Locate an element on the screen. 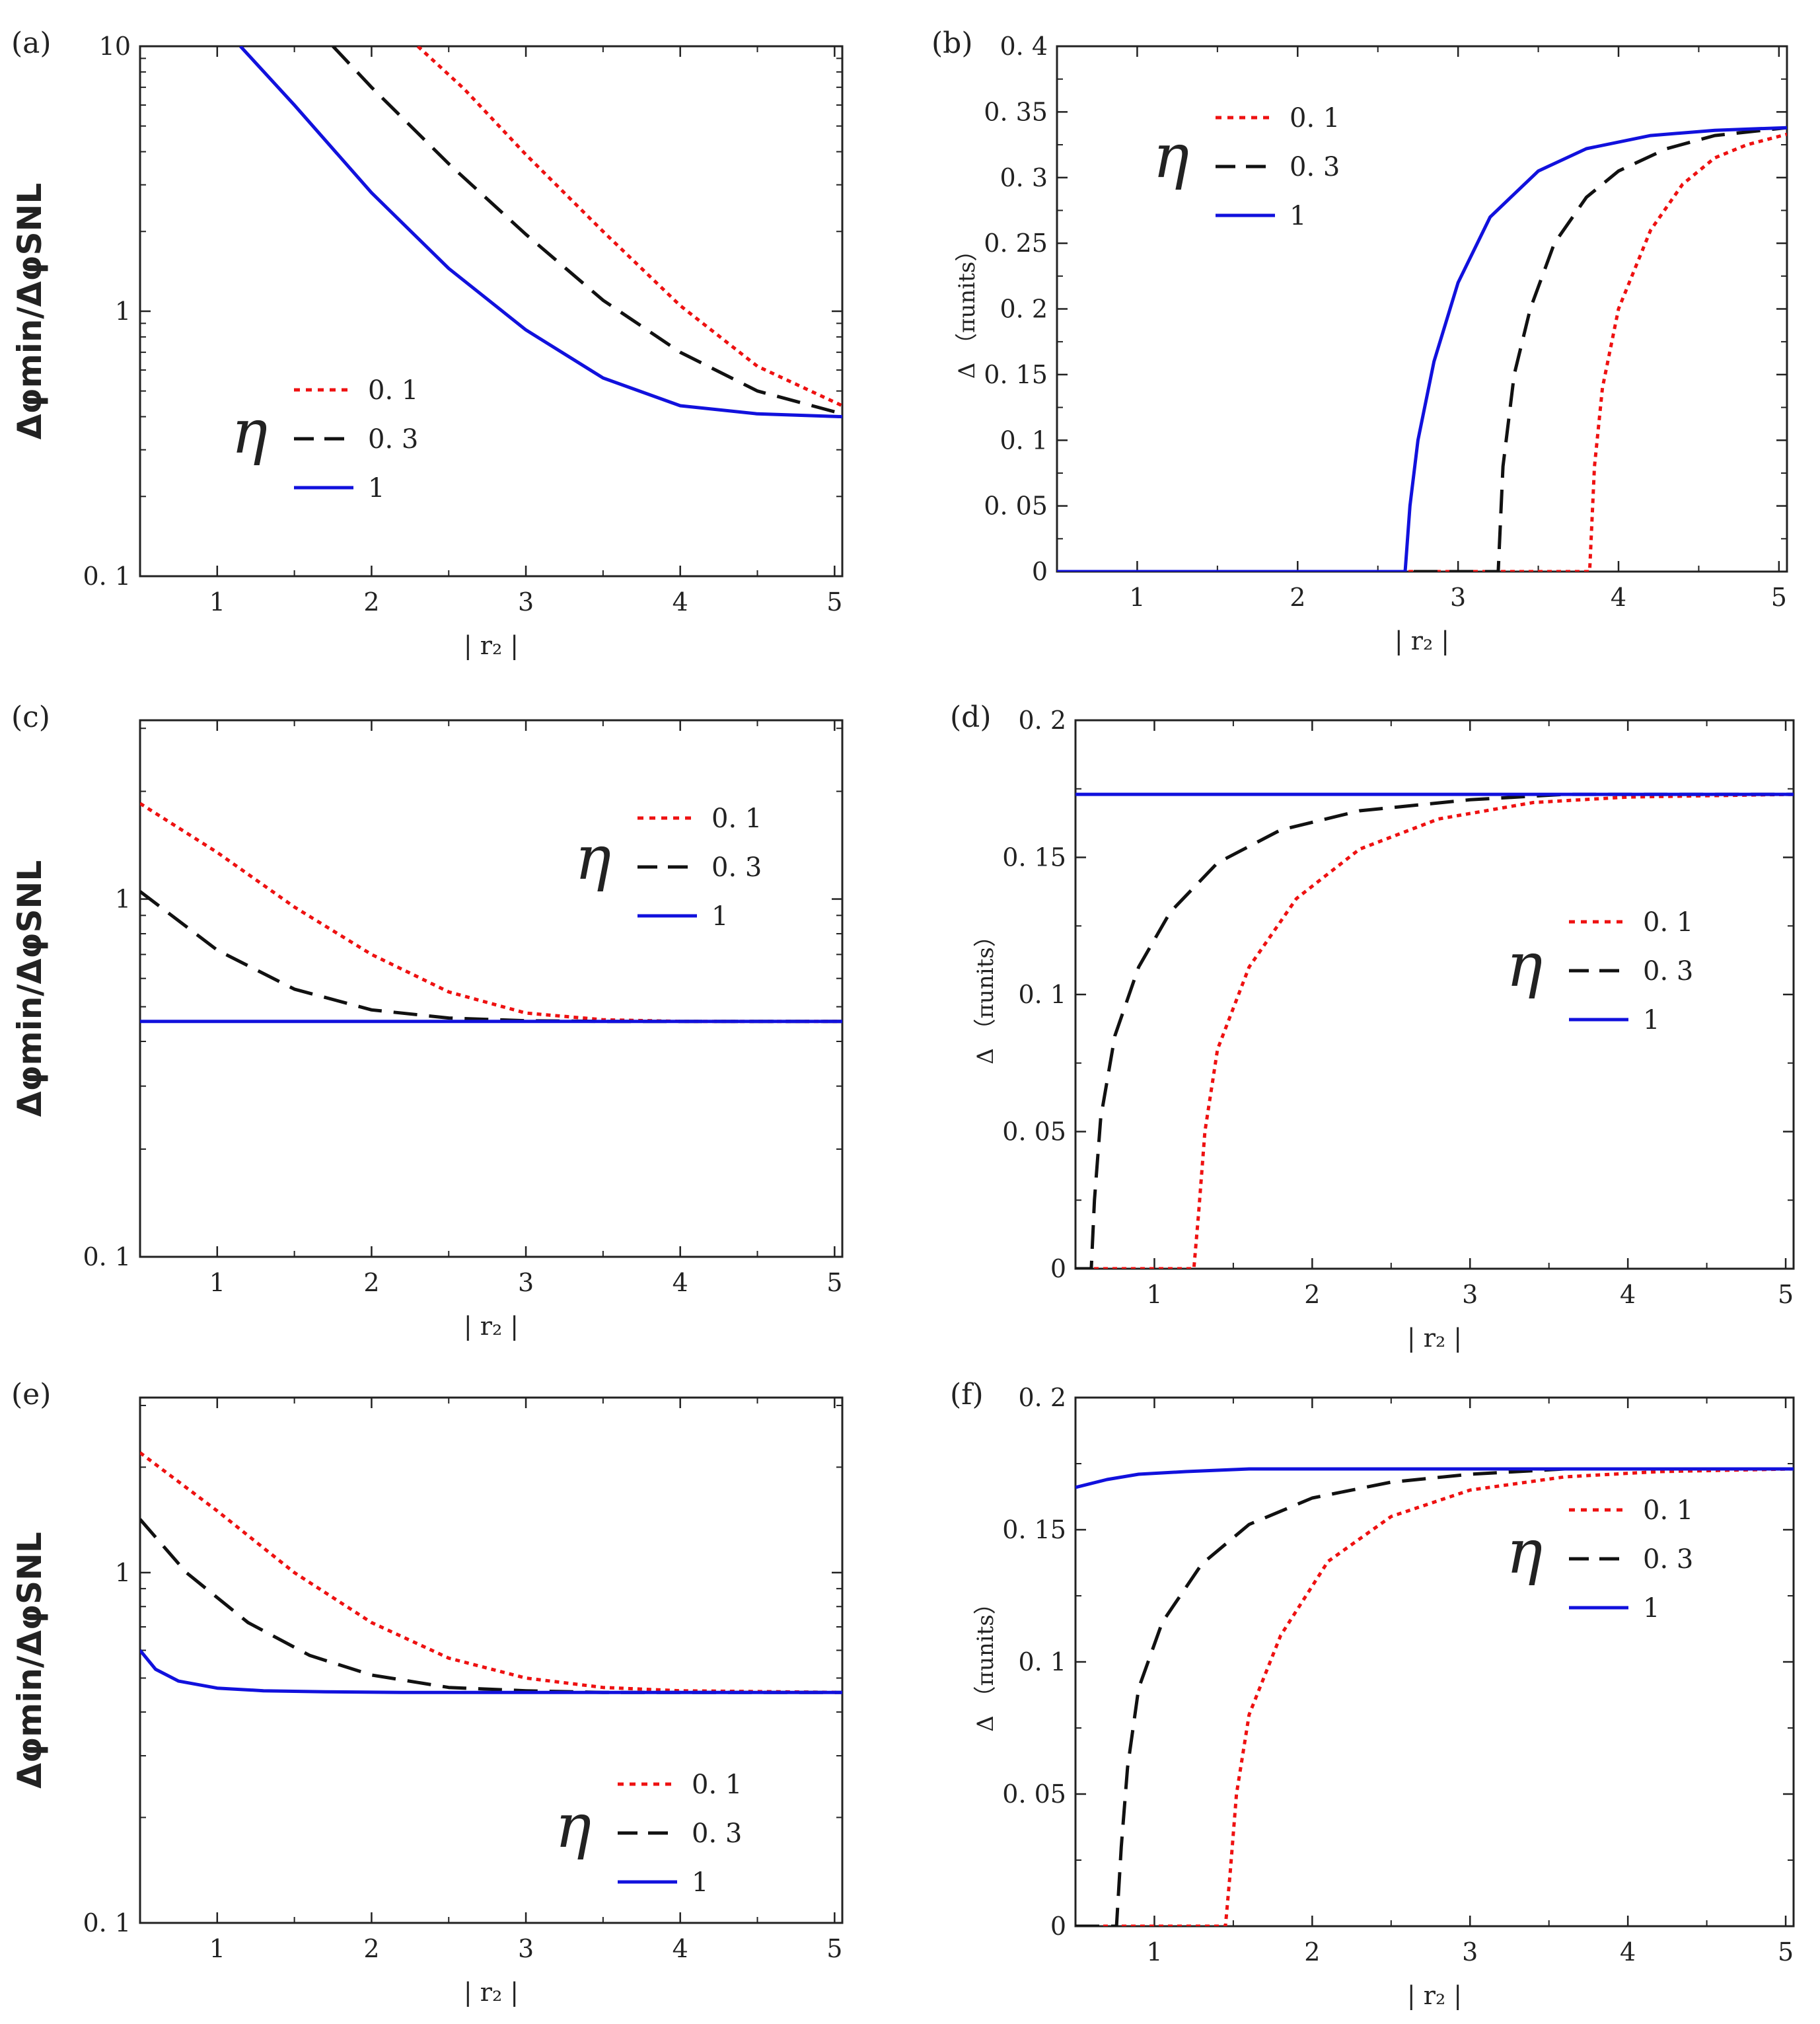 Image resolution: width=1820 pixels, height=2024 pixels. axes-frame is located at coordinates (1434, 1662).